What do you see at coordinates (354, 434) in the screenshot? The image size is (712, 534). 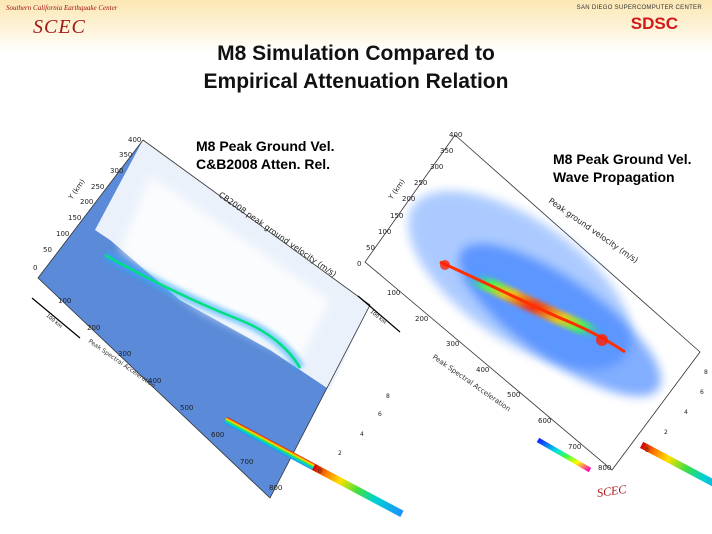 I see `left-colorbar-ticks: 0 2 4 6 8` at bounding box center [354, 434].